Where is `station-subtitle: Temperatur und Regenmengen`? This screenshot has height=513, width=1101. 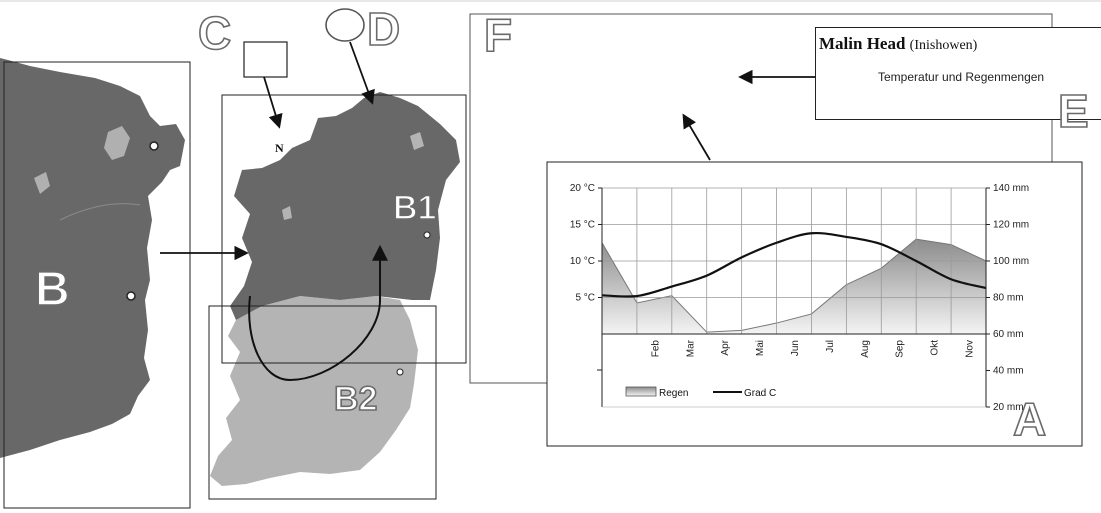 station-subtitle: Temperatur und Regenmengen is located at coordinates (961, 77).